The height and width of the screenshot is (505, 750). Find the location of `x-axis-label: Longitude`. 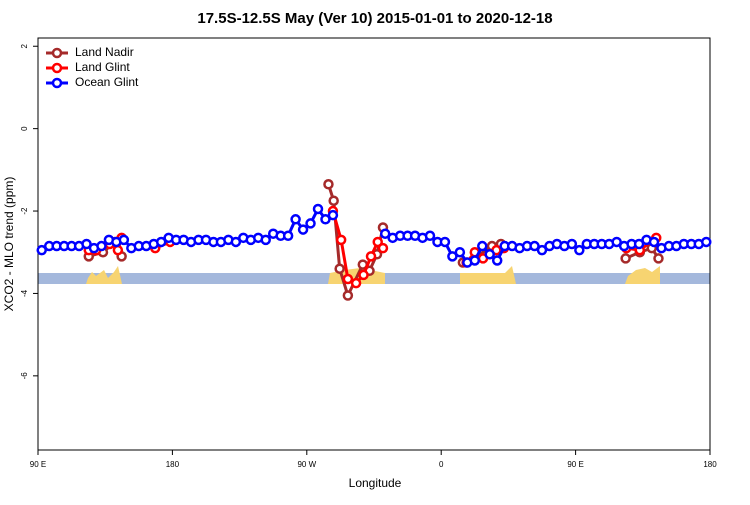

x-axis-label: Longitude is located at coordinates (375, 483).